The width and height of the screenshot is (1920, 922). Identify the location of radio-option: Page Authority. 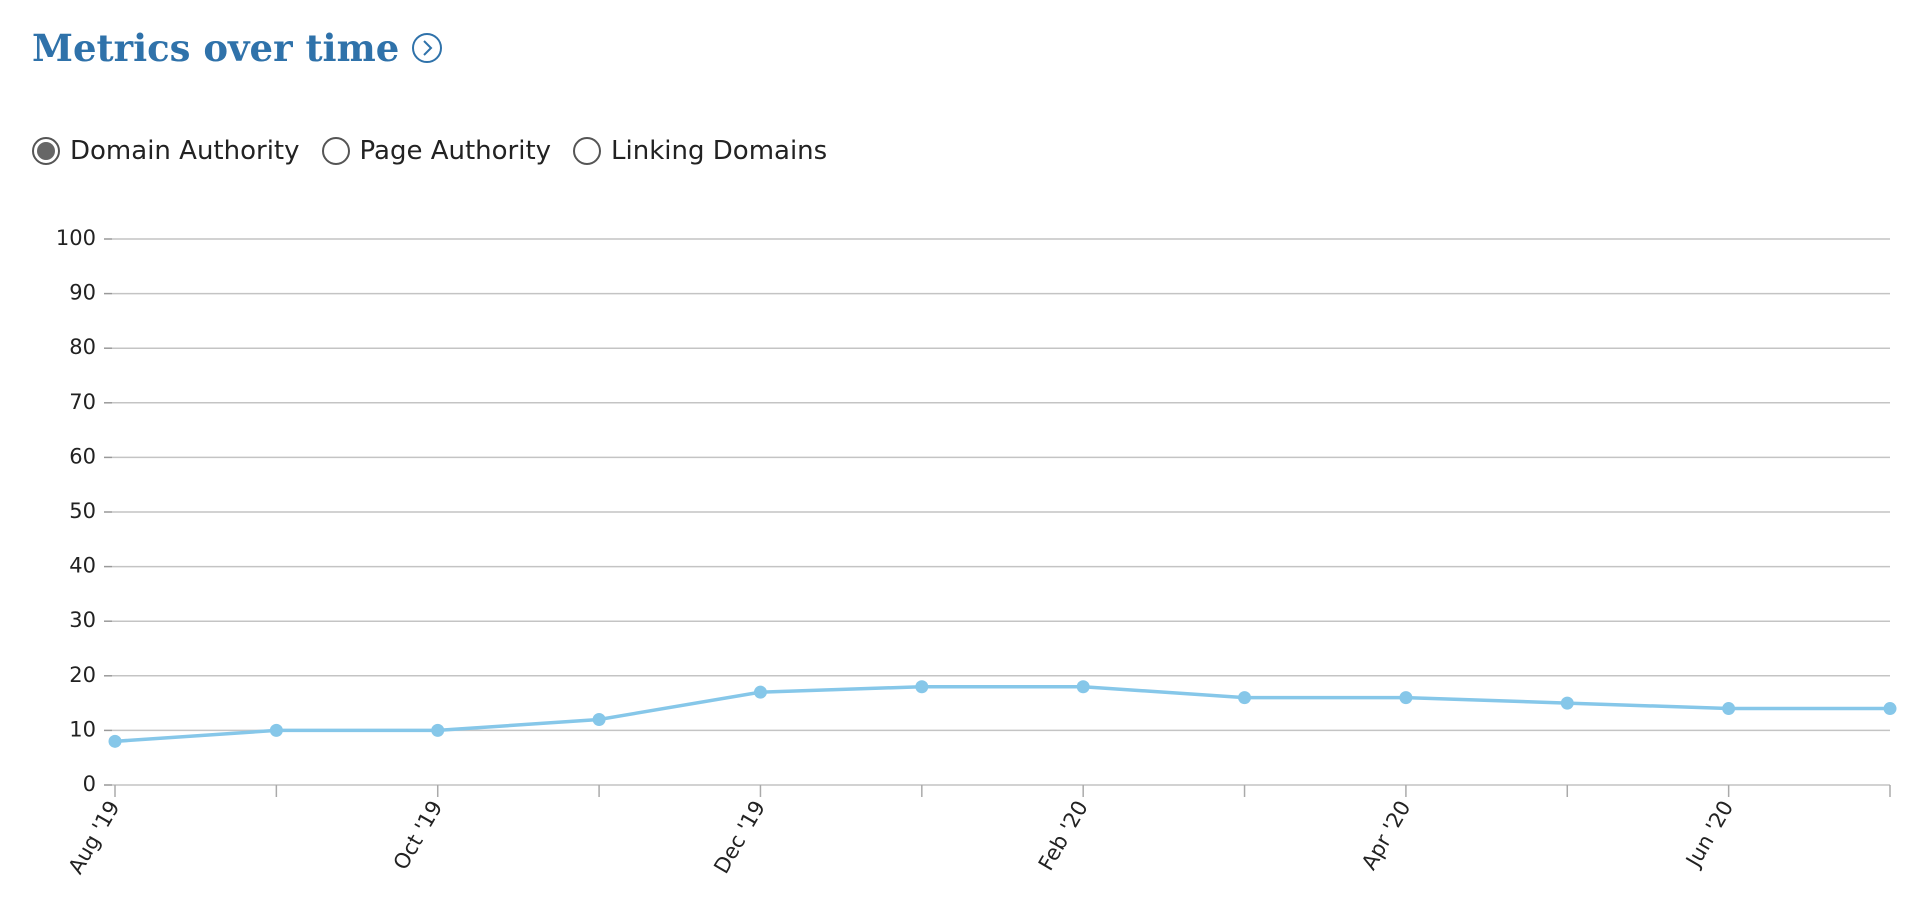
(436, 151).